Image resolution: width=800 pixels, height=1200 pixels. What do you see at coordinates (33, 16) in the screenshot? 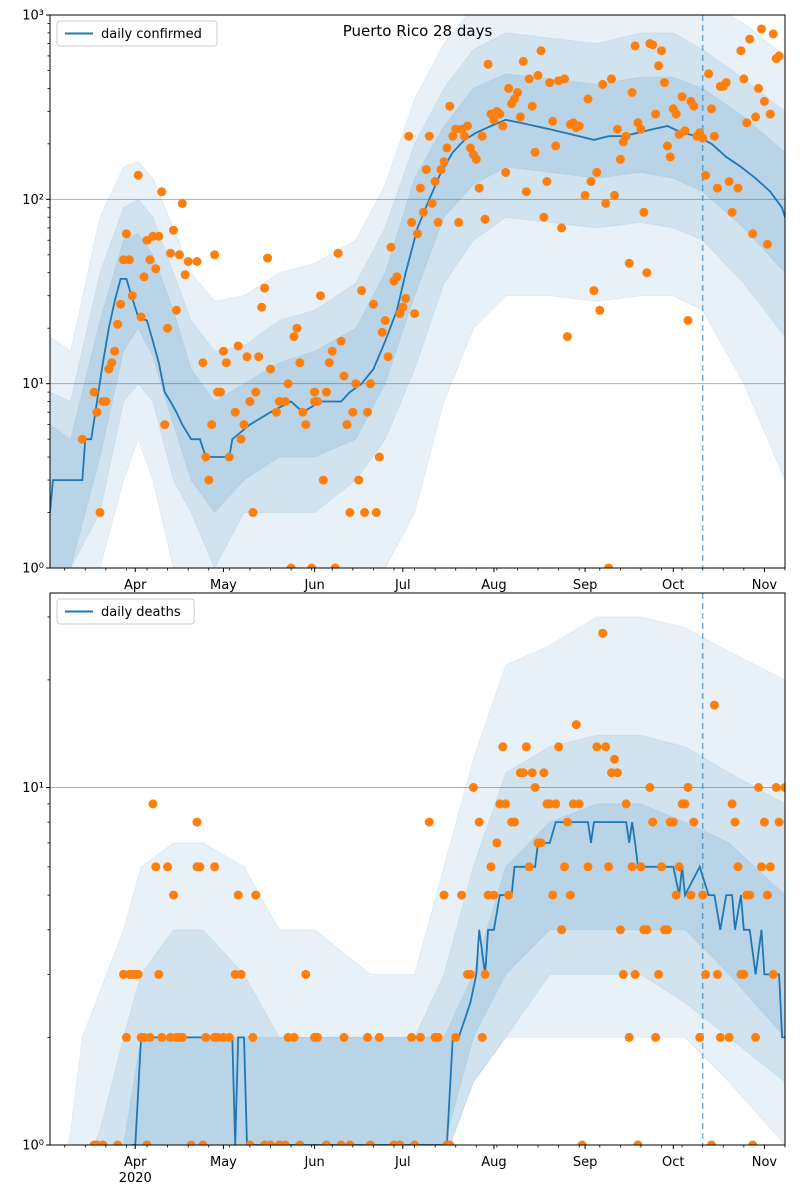
I see `y-tick-label: 10³` at bounding box center [33, 16].